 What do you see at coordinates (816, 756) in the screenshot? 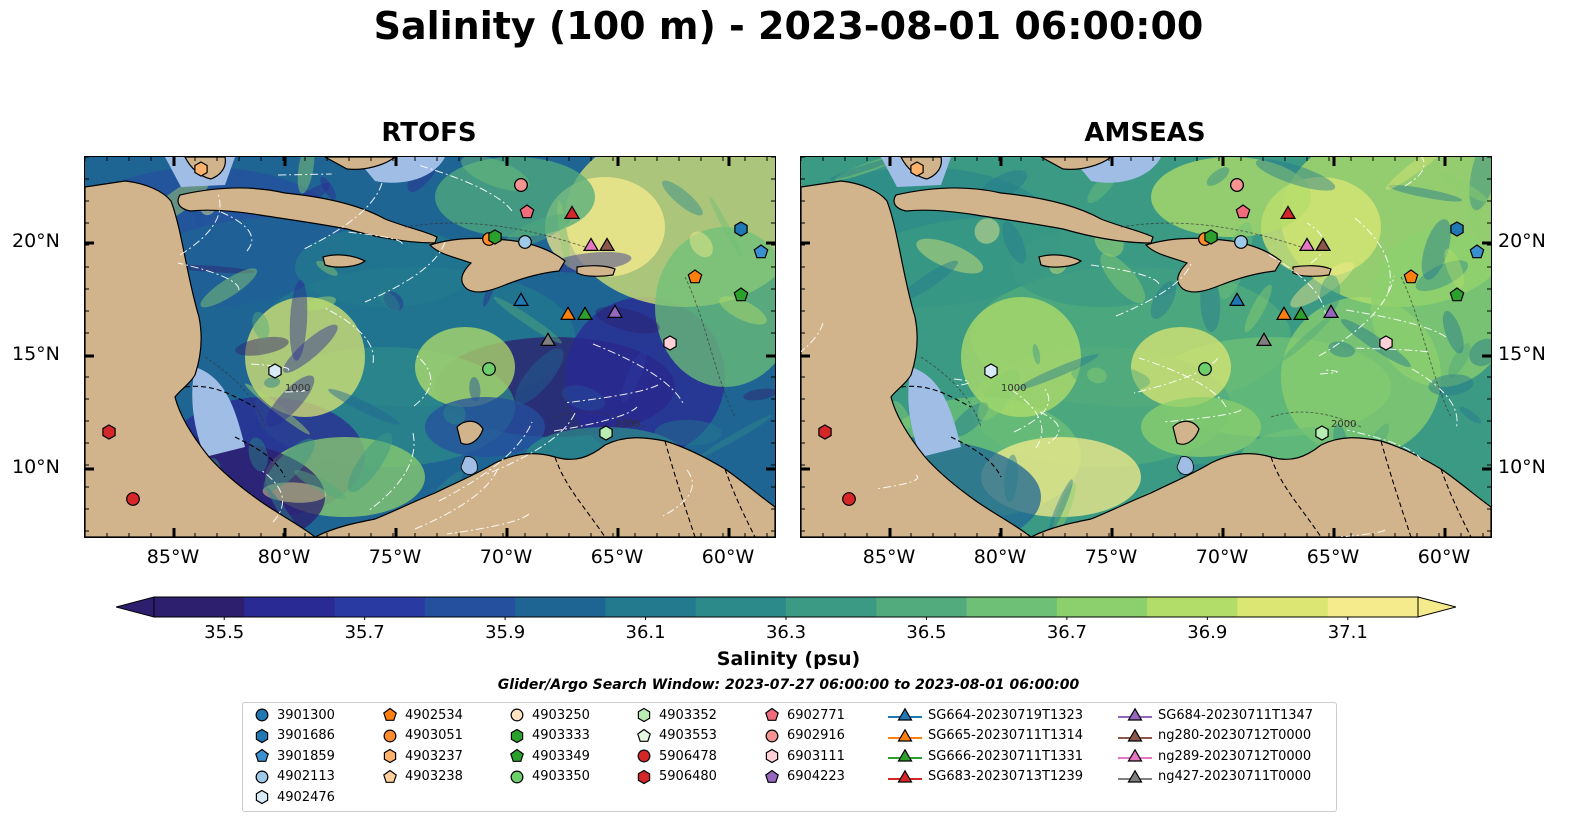
I see `legend-label: 6903111` at bounding box center [816, 756].